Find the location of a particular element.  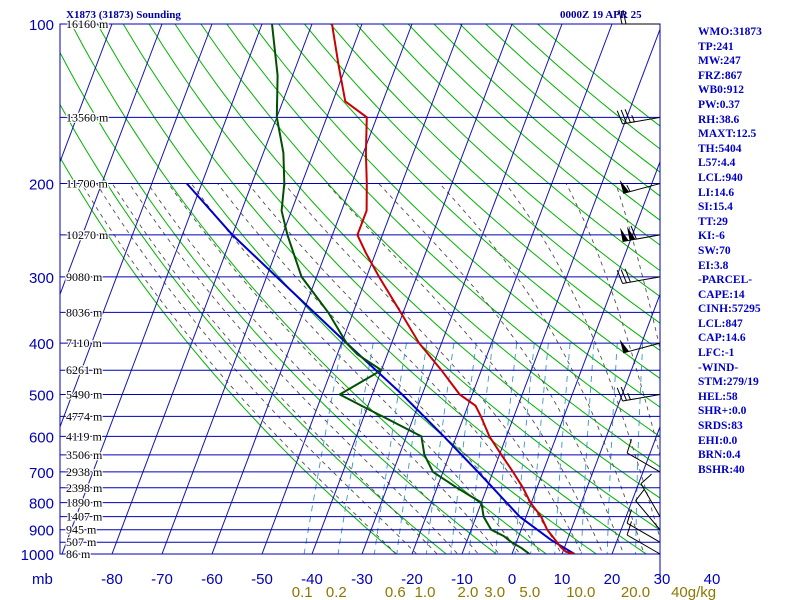

valid-time: 0000Z 19 APR 25 is located at coordinates (601, 15).